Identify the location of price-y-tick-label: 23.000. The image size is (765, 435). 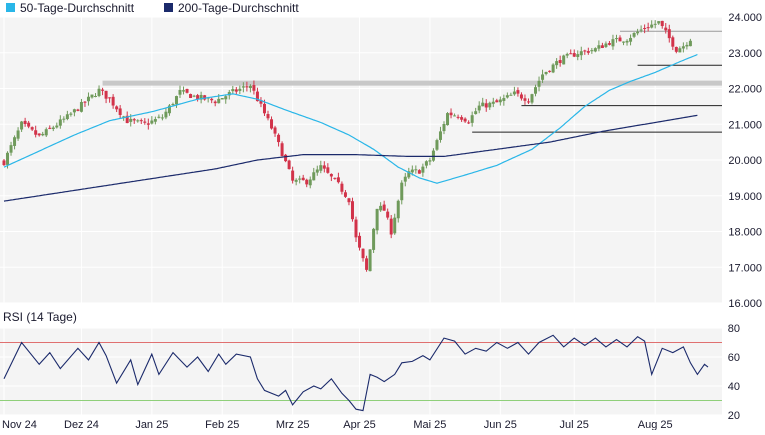
(745, 54).